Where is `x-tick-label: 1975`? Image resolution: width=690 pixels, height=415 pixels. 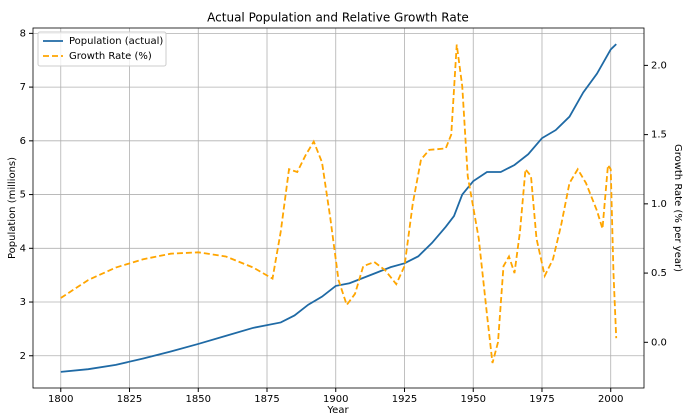 x-tick-label: 1975 is located at coordinates (541, 399).